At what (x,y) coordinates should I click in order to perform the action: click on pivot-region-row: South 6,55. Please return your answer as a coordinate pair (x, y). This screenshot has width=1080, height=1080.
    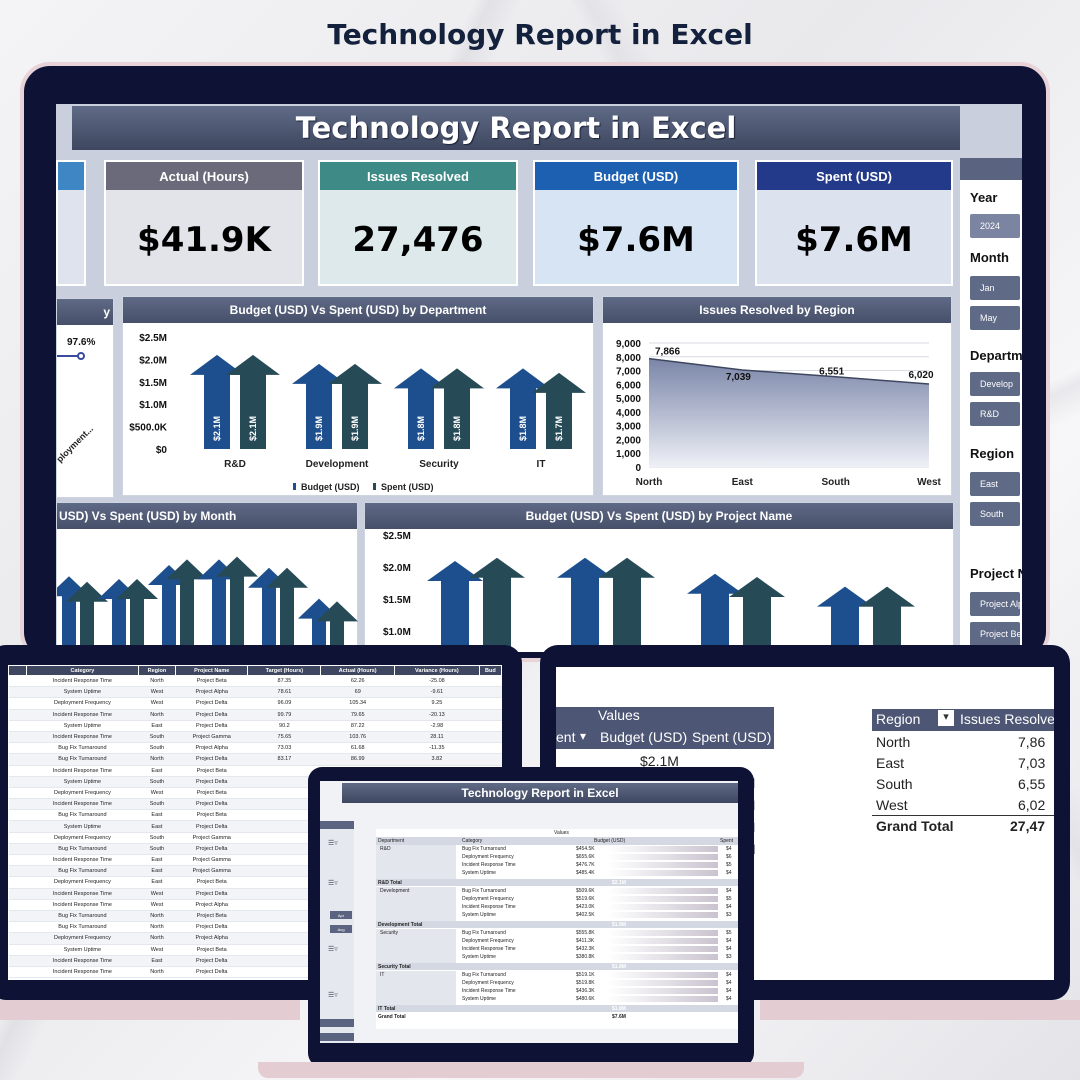
    Looking at the image, I should click on (963, 783).